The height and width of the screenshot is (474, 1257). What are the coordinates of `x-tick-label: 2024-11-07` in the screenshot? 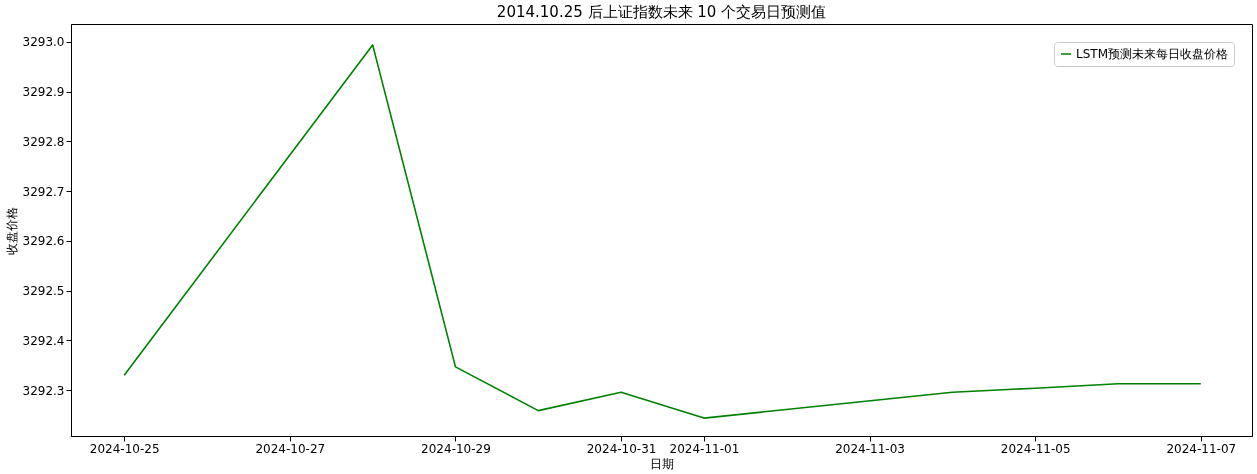 It's located at (1201, 448).